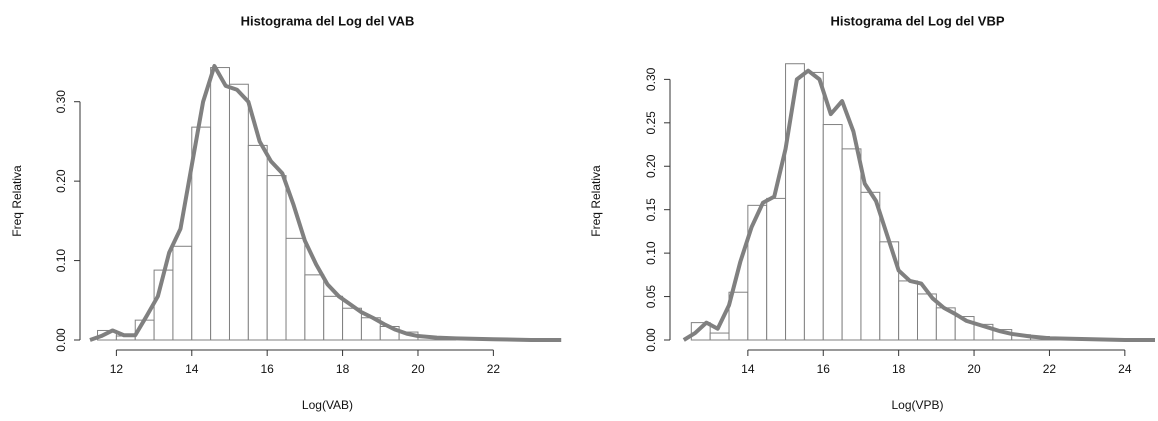 The image size is (1158, 421). Describe the element at coordinates (117, 369) in the screenshot. I see `x-tick-label: 12` at that location.